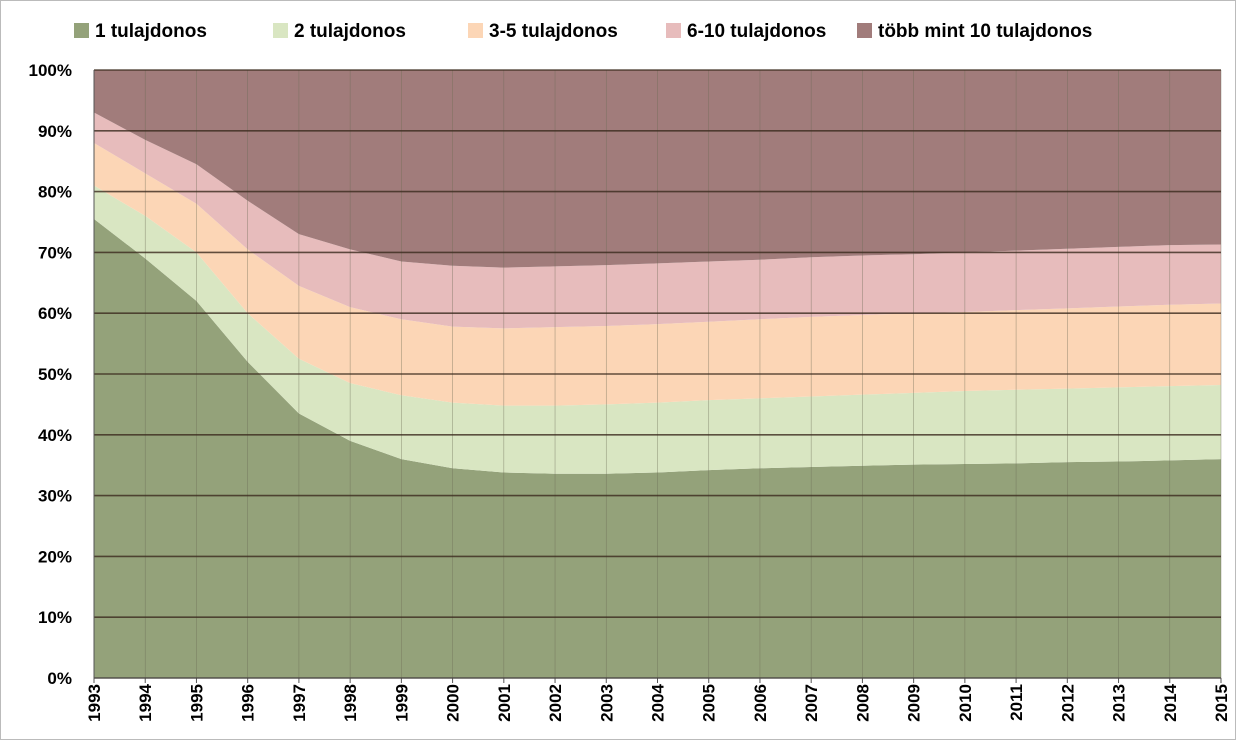 The width and height of the screenshot is (1236, 740). I want to click on x-tick-label: 2005, so click(709, 703).